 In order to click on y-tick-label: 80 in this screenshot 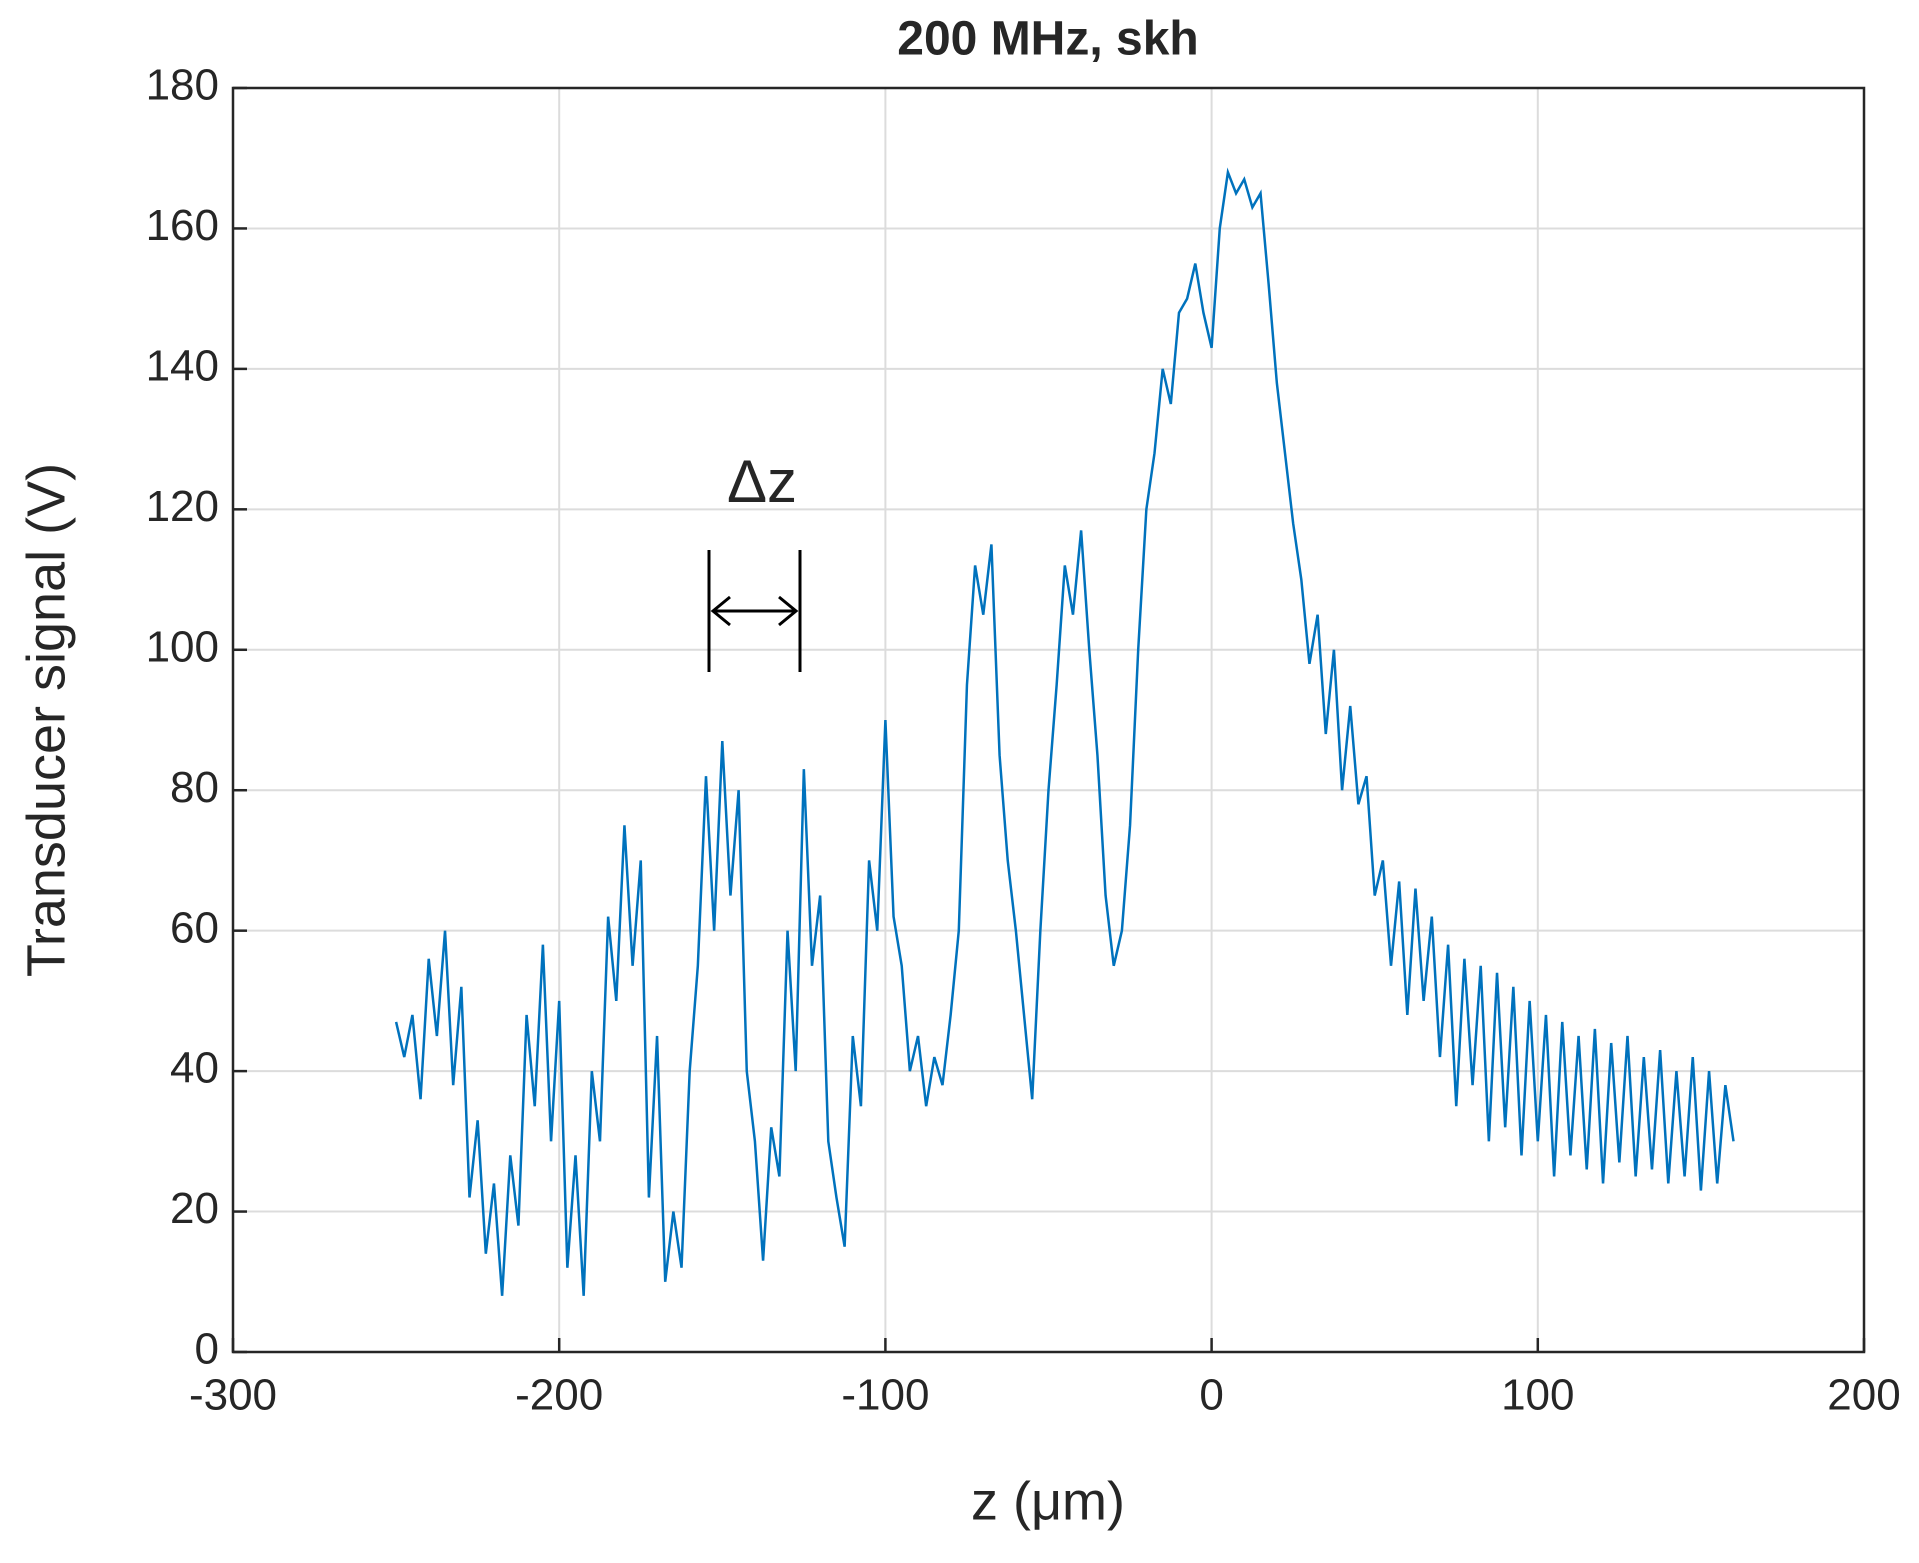, I will do `click(194, 787)`.